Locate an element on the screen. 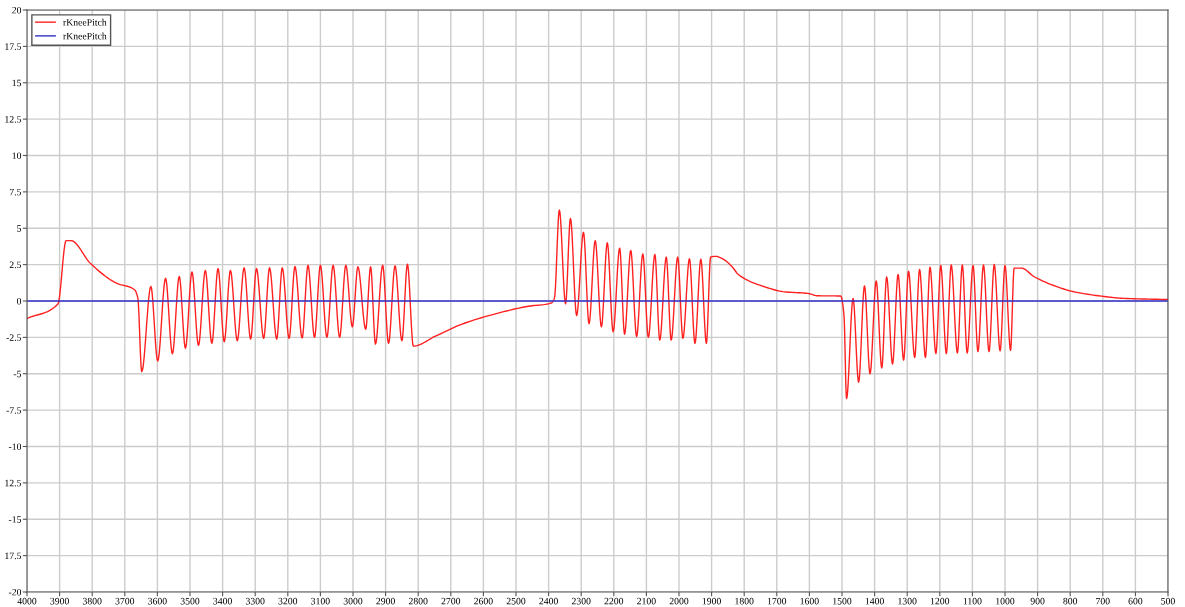  x-tick-label: 3700 is located at coordinates (125, 601).